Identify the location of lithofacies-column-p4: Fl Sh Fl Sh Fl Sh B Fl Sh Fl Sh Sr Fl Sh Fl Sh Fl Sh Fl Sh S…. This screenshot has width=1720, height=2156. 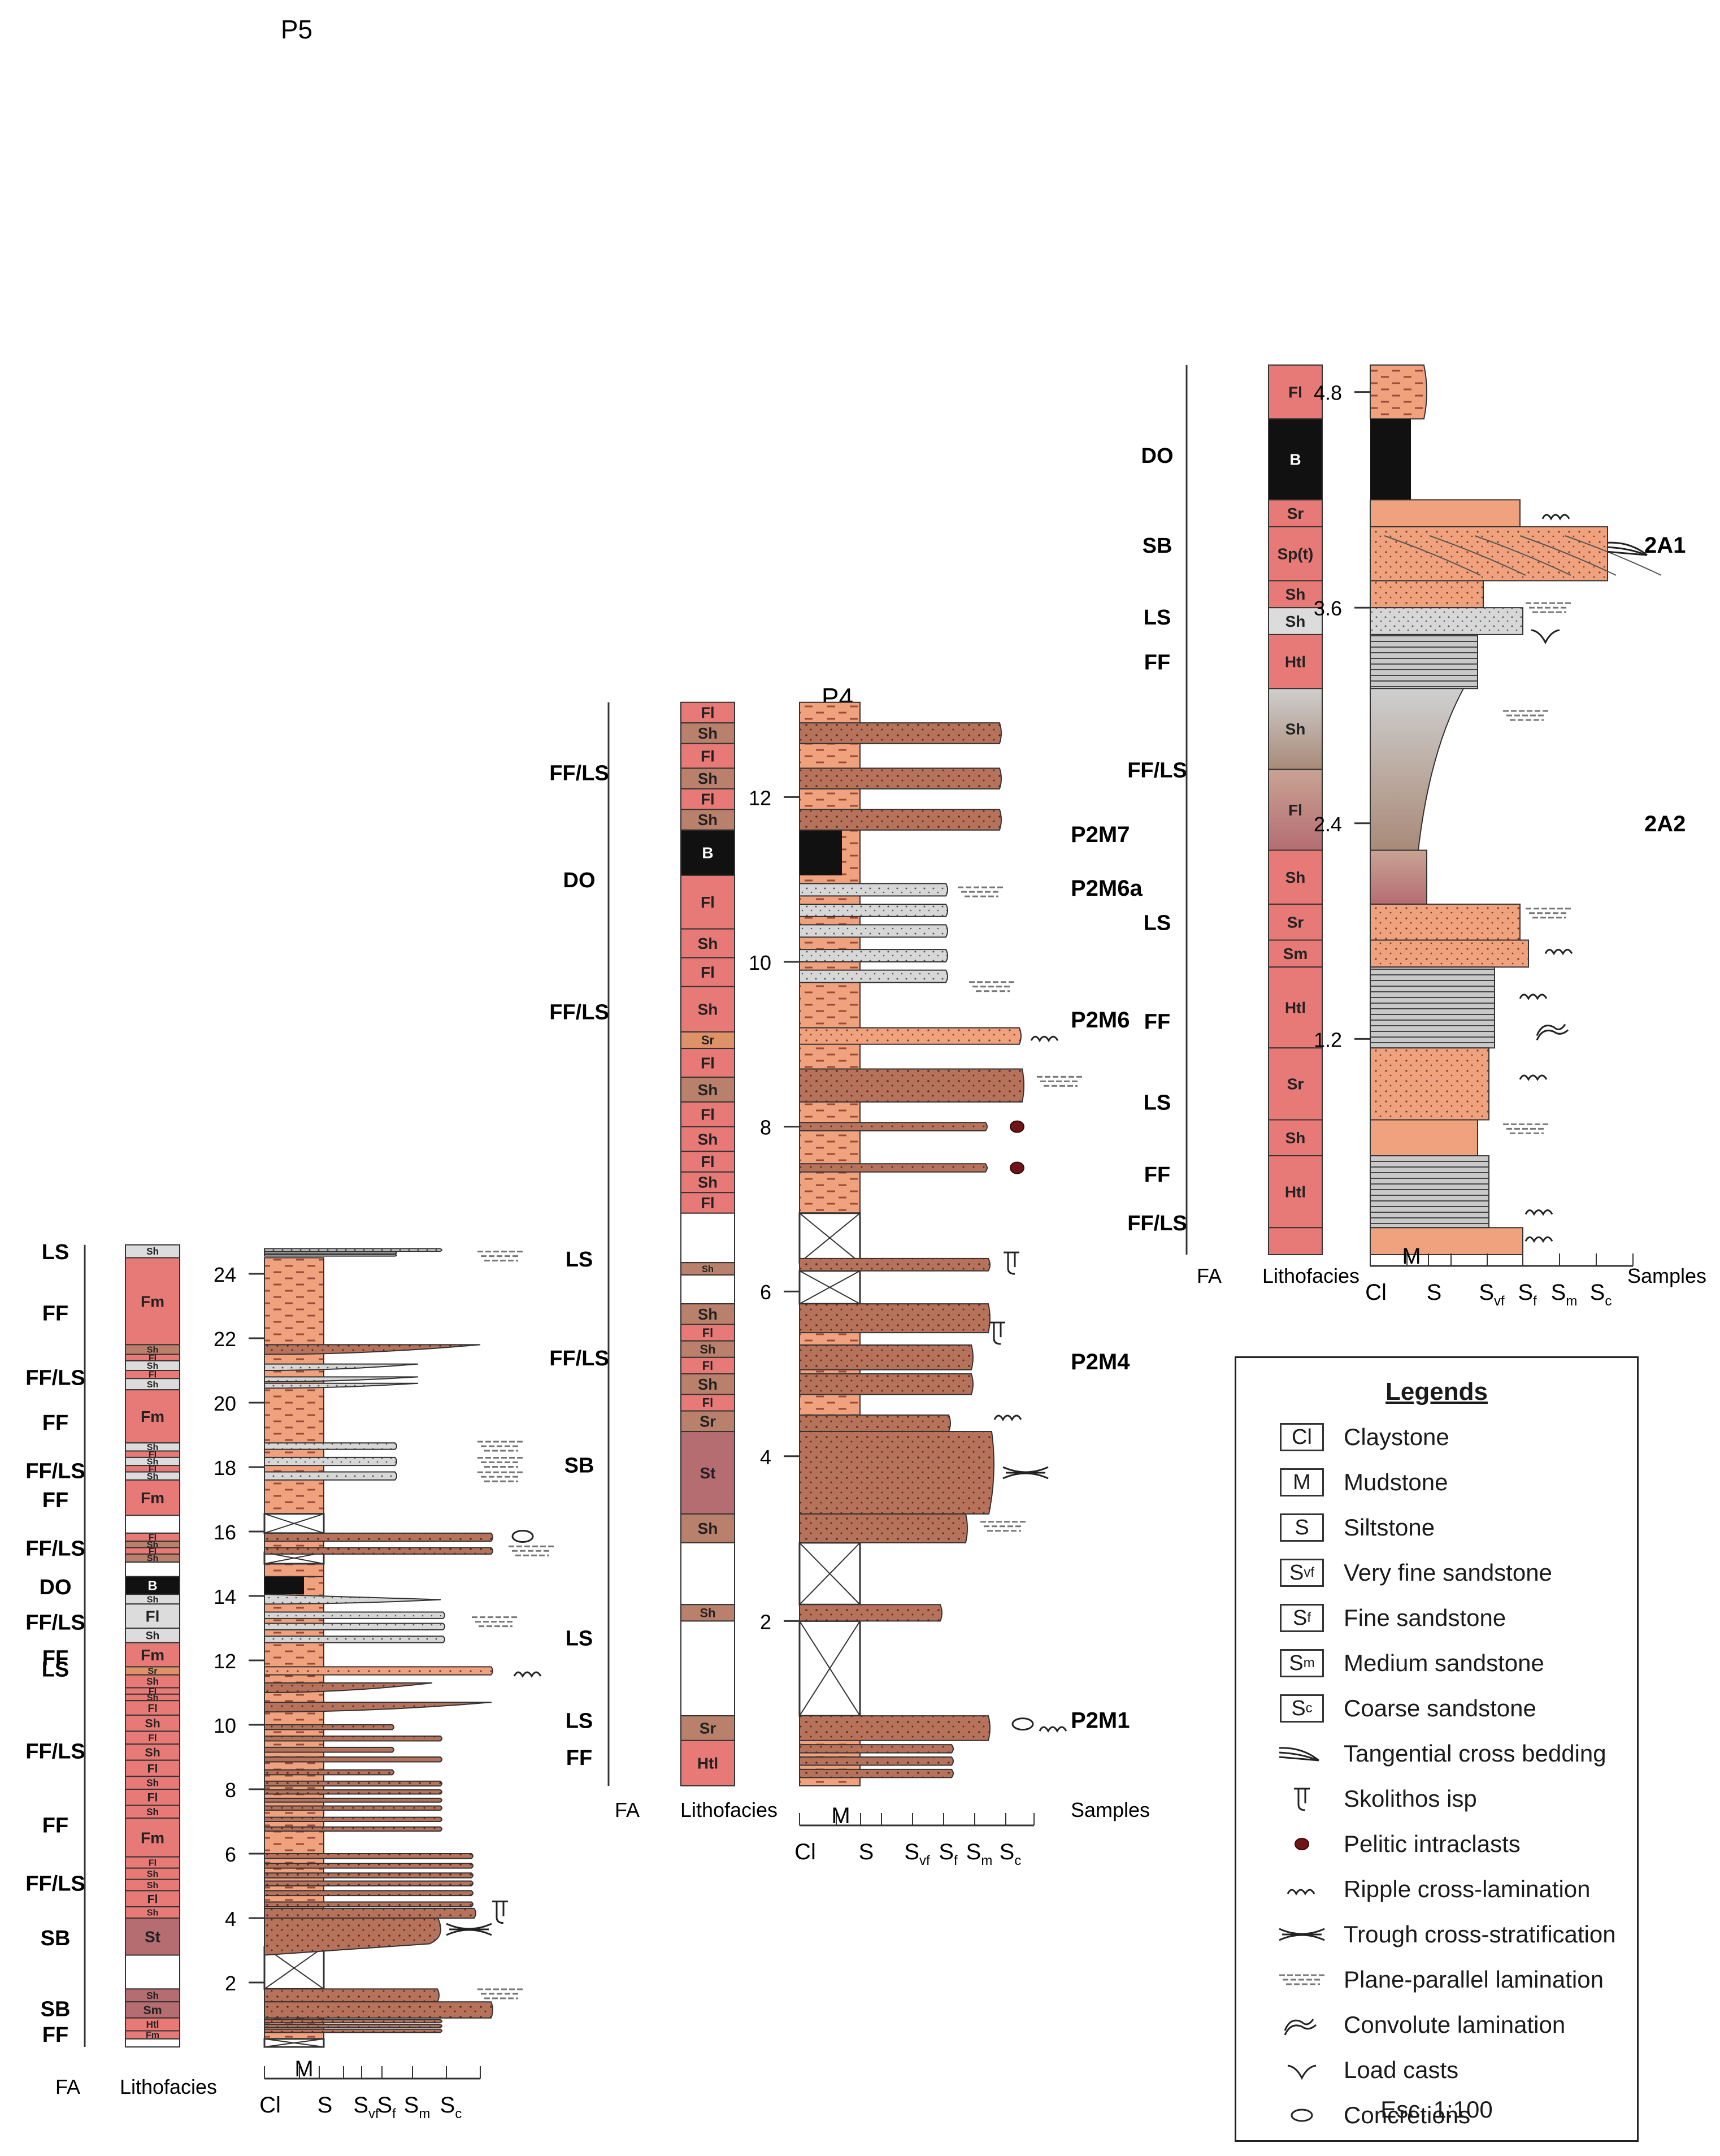
(707, 1244).